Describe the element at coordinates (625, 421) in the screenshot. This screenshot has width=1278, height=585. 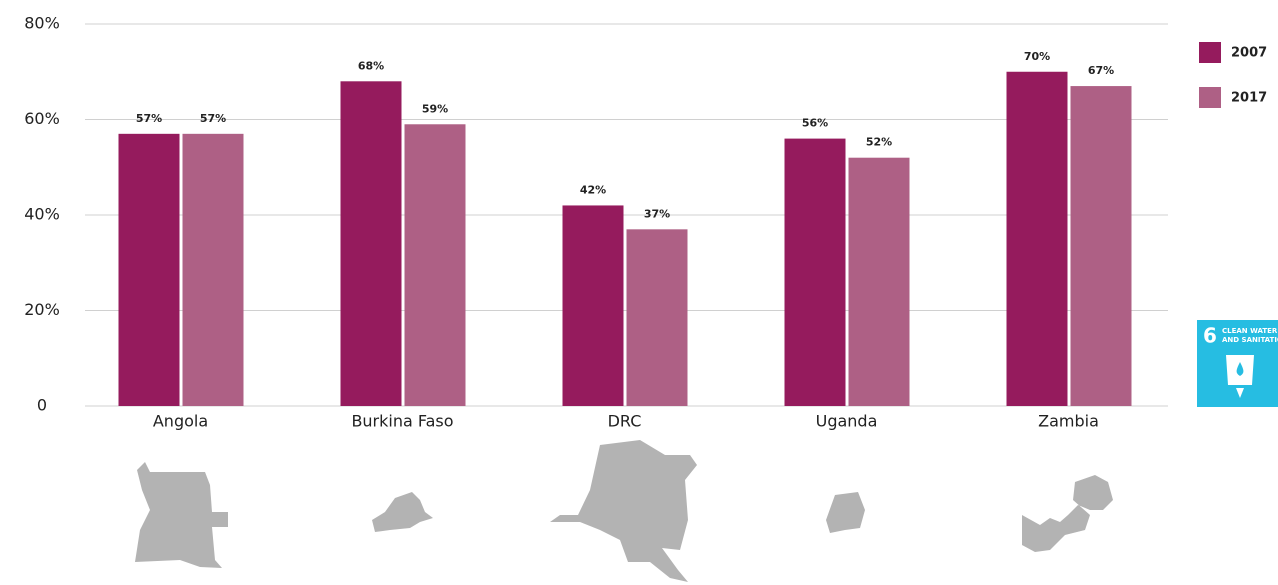
I see `x-tick-label: DRC` at that location.